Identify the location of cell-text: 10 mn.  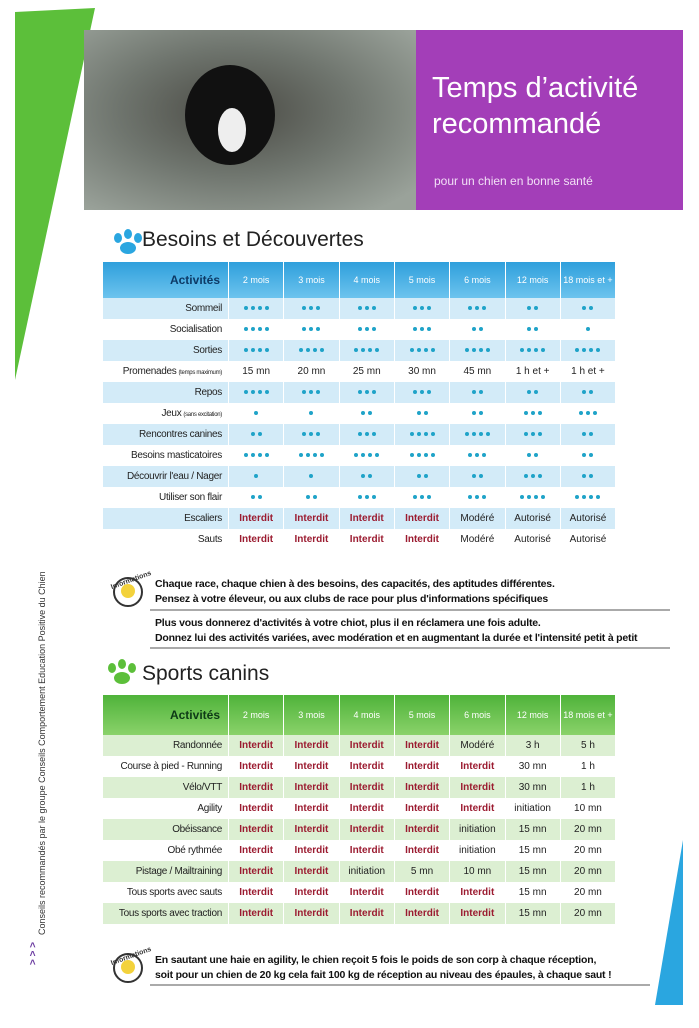
(476, 871).